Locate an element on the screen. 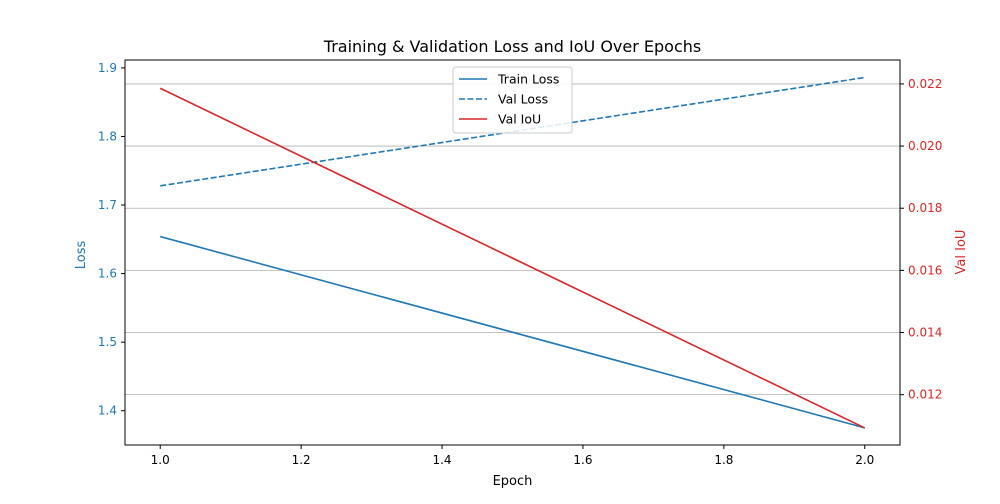 The image size is (1000, 504). y2-tick-label: 0.018 is located at coordinates (925, 208).